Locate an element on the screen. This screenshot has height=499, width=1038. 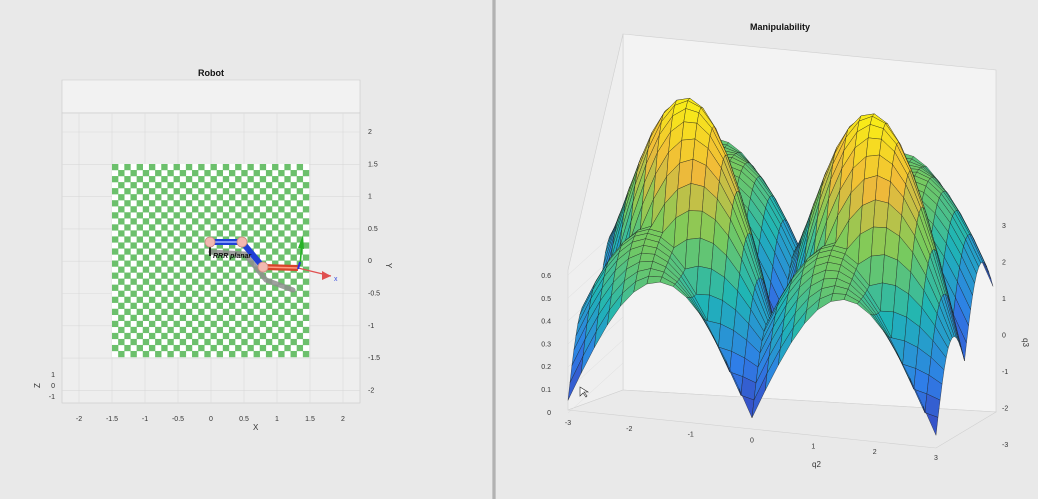
q3-tick-labels: 3 2 1 0 -1 -2 -3 is located at coordinates (1005, 336).